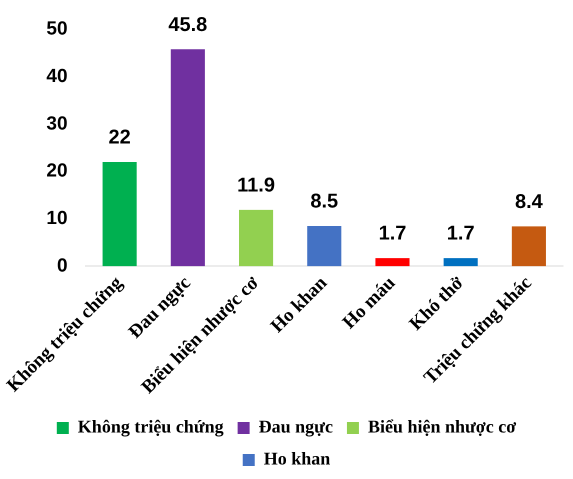 Image resolution: width=573 pixels, height=479 pixels. What do you see at coordinates (369, 303) in the screenshot?
I see `x-tick-label: Ho máu` at bounding box center [369, 303].